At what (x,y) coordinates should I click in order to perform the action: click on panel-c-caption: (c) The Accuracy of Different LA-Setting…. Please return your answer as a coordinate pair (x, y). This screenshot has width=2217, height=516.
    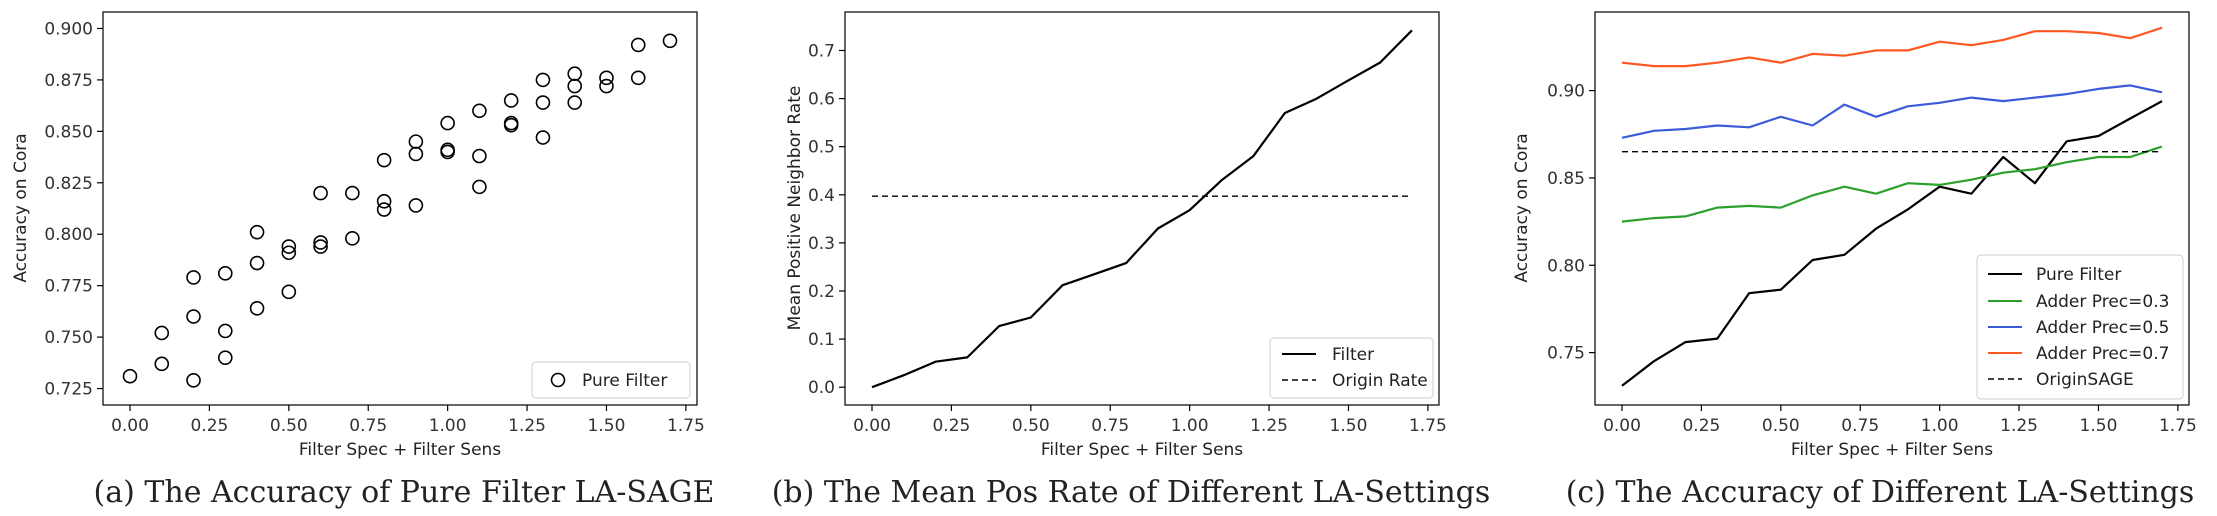
    Looking at the image, I should click on (1880, 492).